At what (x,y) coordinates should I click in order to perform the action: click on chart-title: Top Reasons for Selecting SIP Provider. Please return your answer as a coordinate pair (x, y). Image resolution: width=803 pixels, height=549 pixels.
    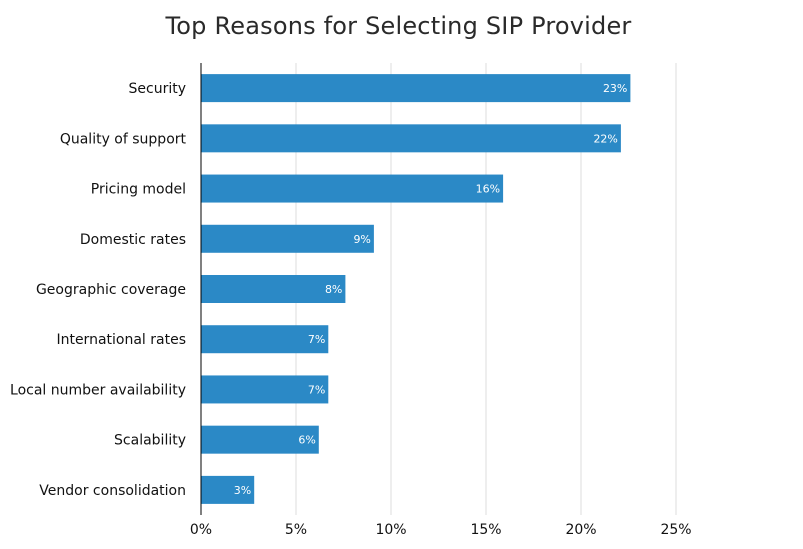
    Looking at the image, I should click on (398, 26).